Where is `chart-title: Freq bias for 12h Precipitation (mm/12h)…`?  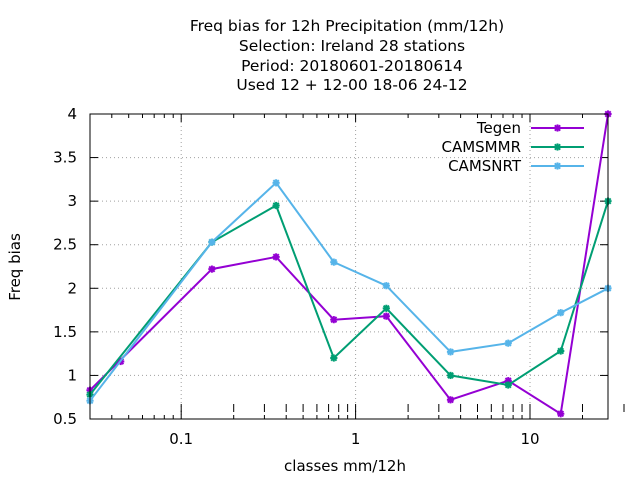
chart-title: Freq bias for 12h Precipitation (mm/12h)… is located at coordinates (347, 55).